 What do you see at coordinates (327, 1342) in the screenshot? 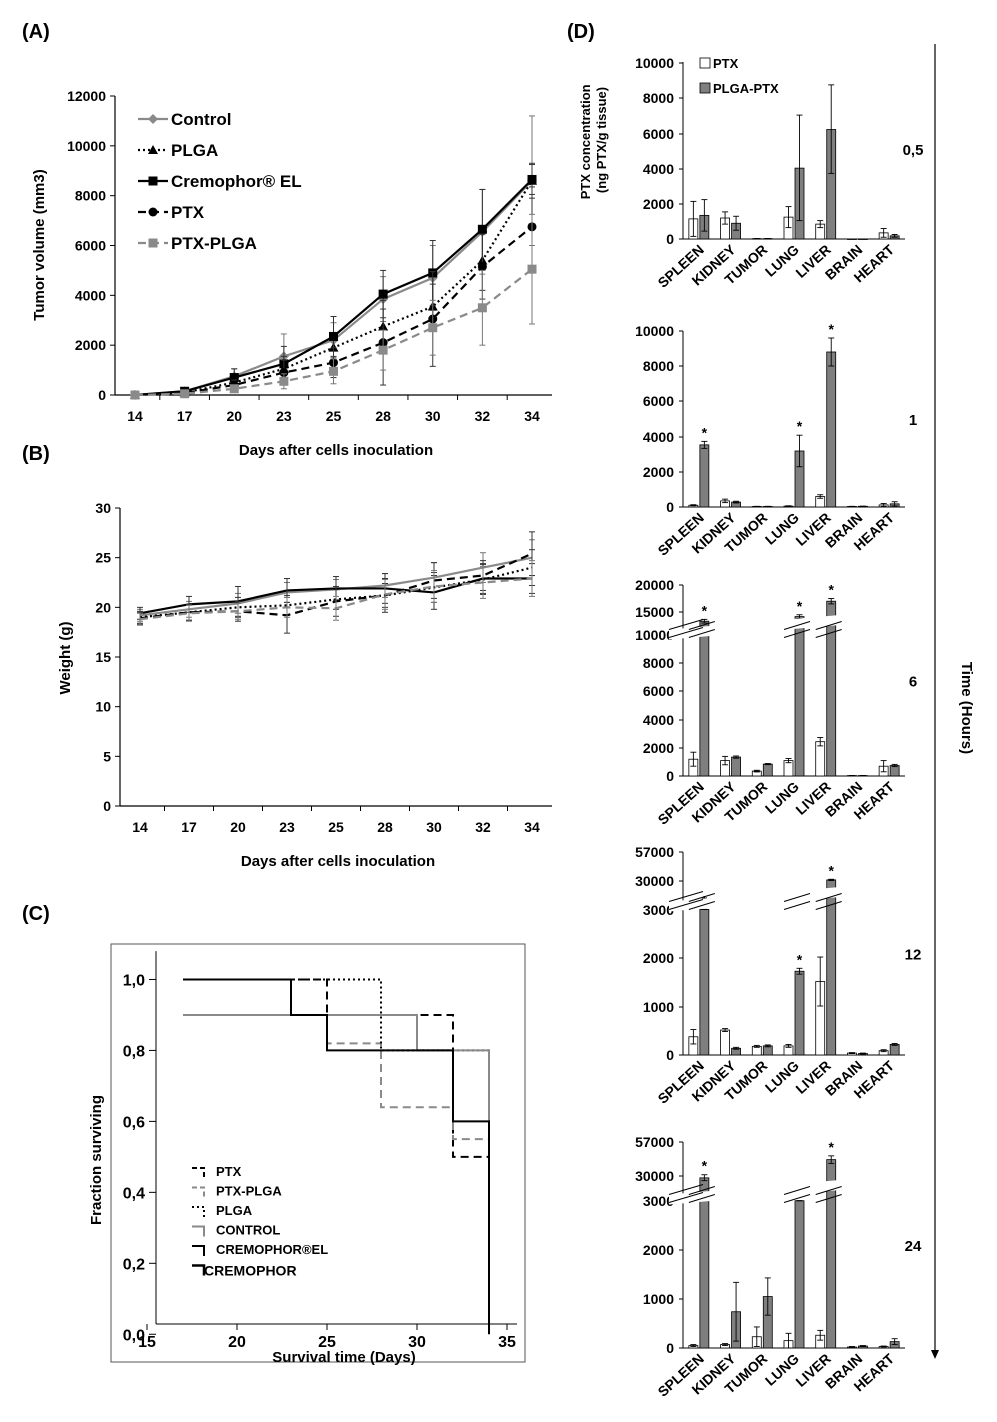
I see `x-tick-label: 25` at bounding box center [327, 1342].